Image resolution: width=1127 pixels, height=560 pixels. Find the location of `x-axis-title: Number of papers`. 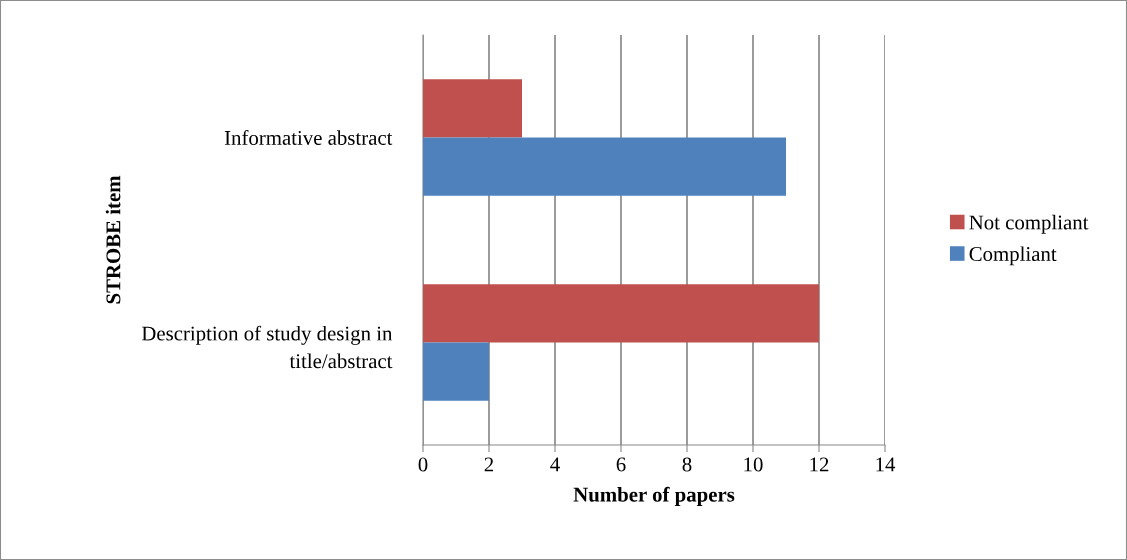

x-axis-title: Number of papers is located at coordinates (654, 496).